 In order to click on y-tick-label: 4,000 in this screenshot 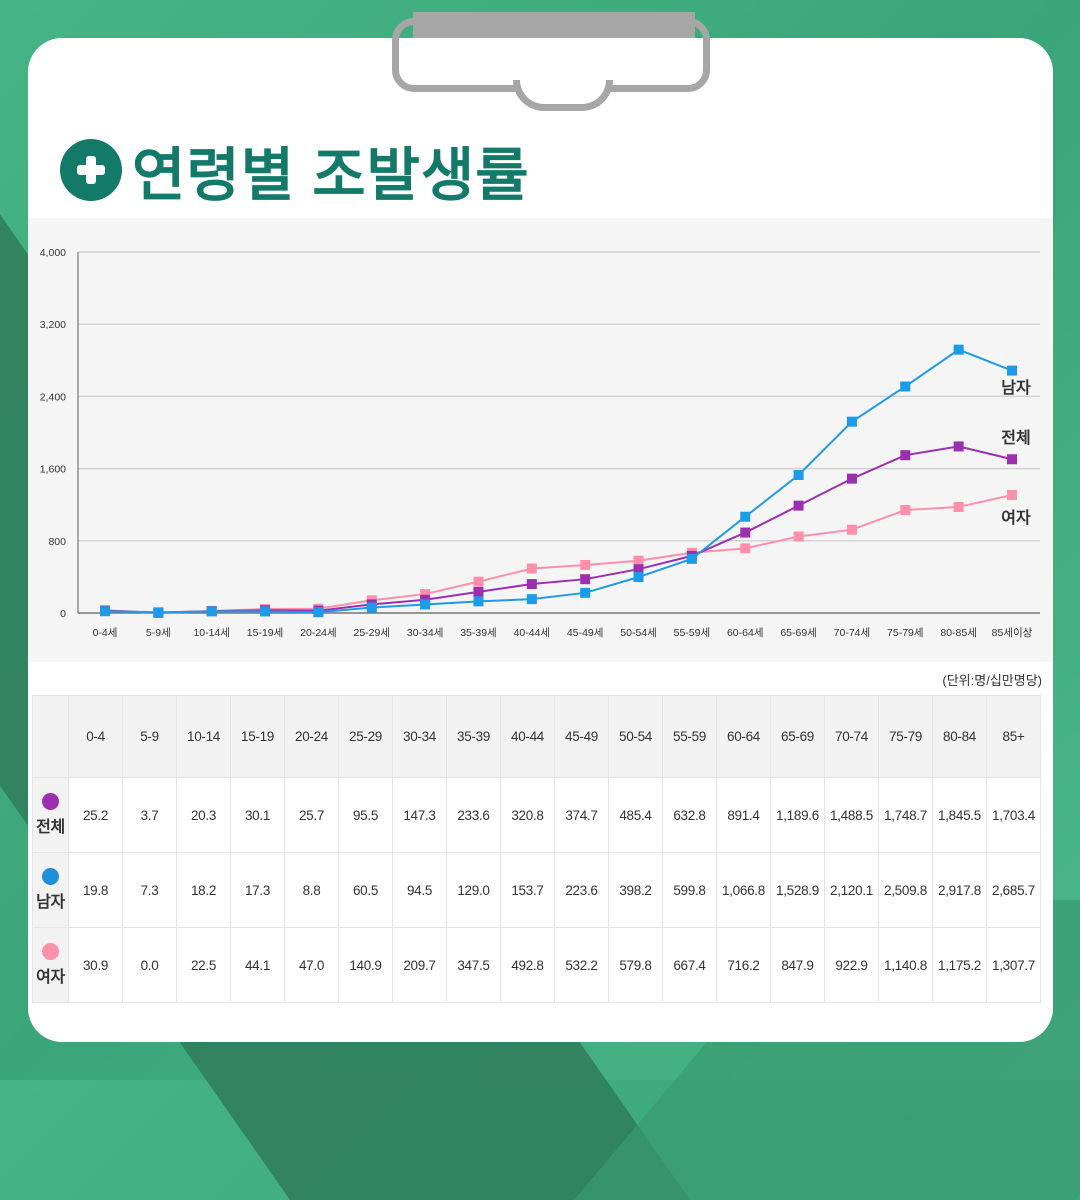, I will do `click(53, 253)`.